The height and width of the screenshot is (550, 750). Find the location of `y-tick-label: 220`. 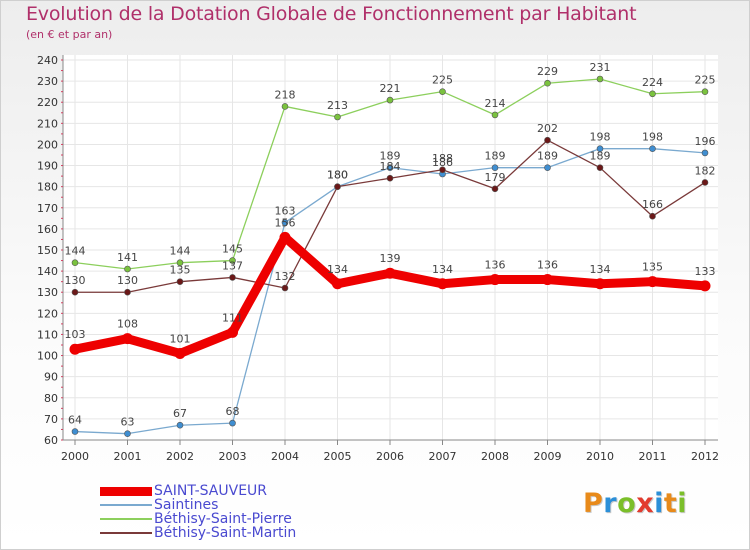

y-tick-label: 220 is located at coordinates (47, 102).